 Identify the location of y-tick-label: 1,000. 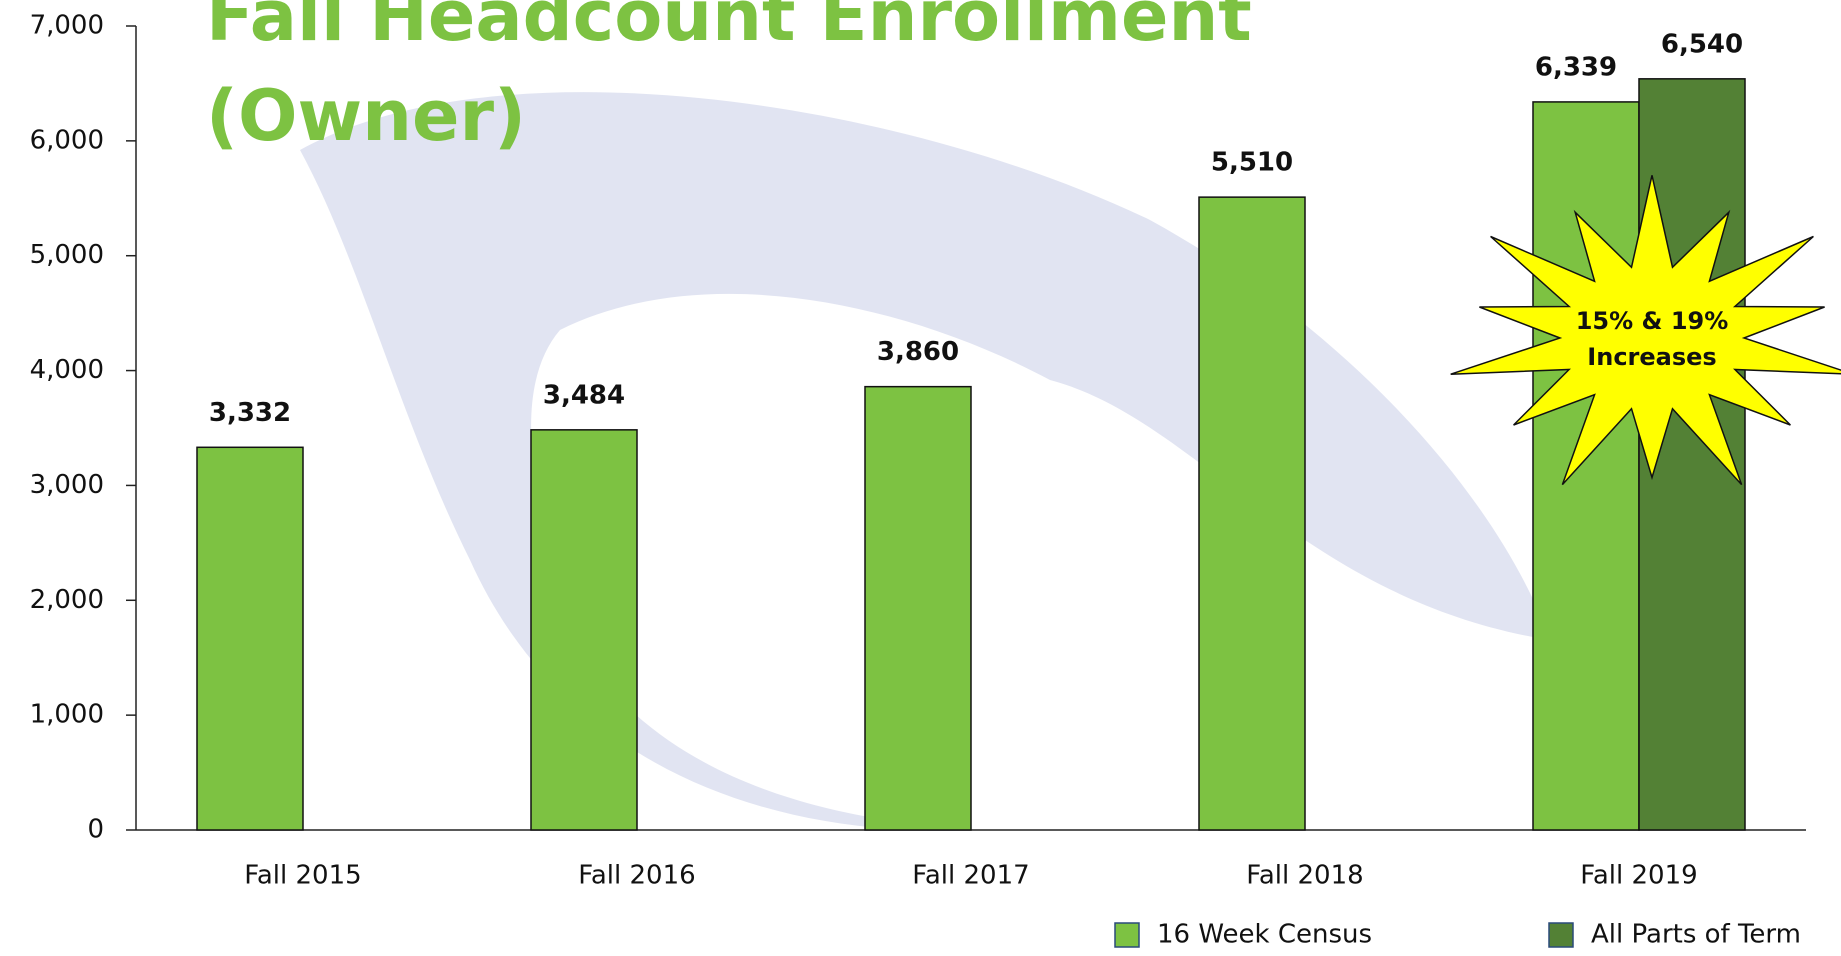
(67, 715).